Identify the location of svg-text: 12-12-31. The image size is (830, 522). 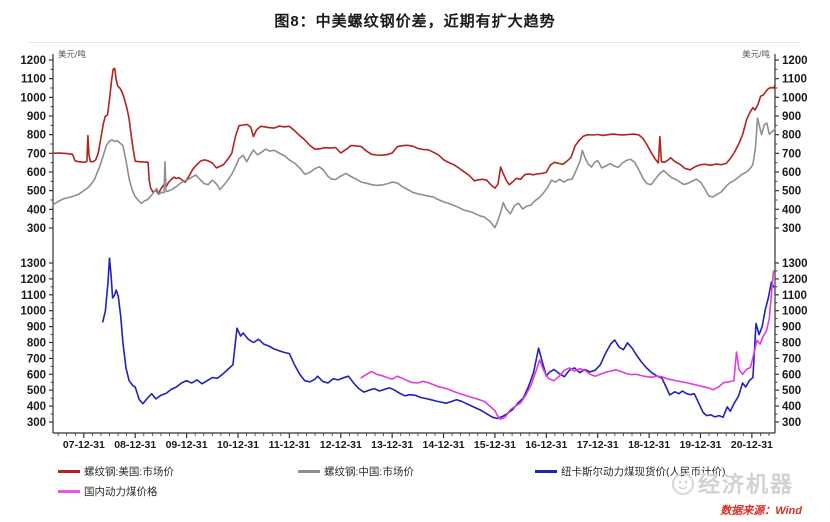
(341, 445).